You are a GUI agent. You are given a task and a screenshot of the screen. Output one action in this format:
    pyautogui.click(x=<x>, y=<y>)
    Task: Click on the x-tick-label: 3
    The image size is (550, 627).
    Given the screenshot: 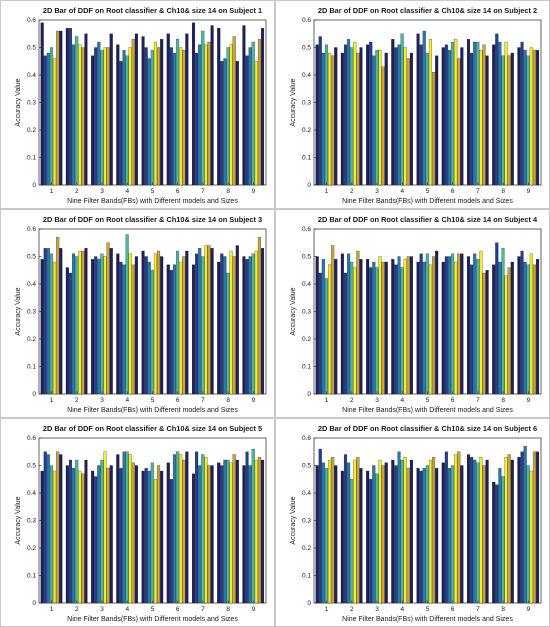 What is the action you would take?
    pyautogui.click(x=102, y=609)
    